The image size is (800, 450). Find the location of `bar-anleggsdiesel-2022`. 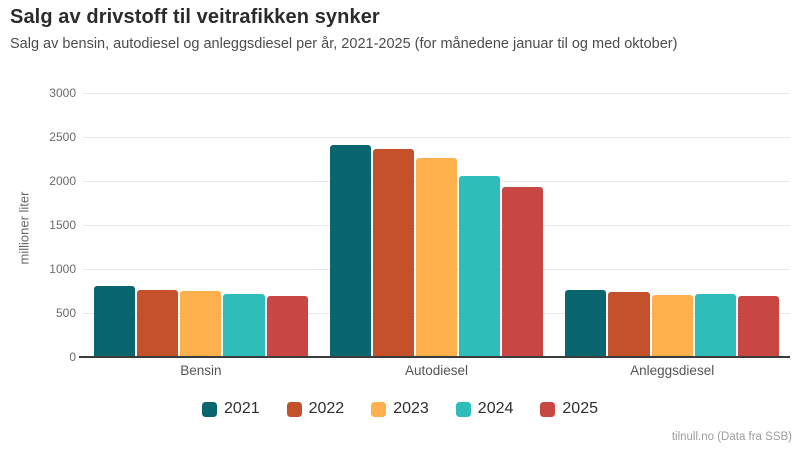

bar-anleggsdiesel-2022 is located at coordinates (629, 324).